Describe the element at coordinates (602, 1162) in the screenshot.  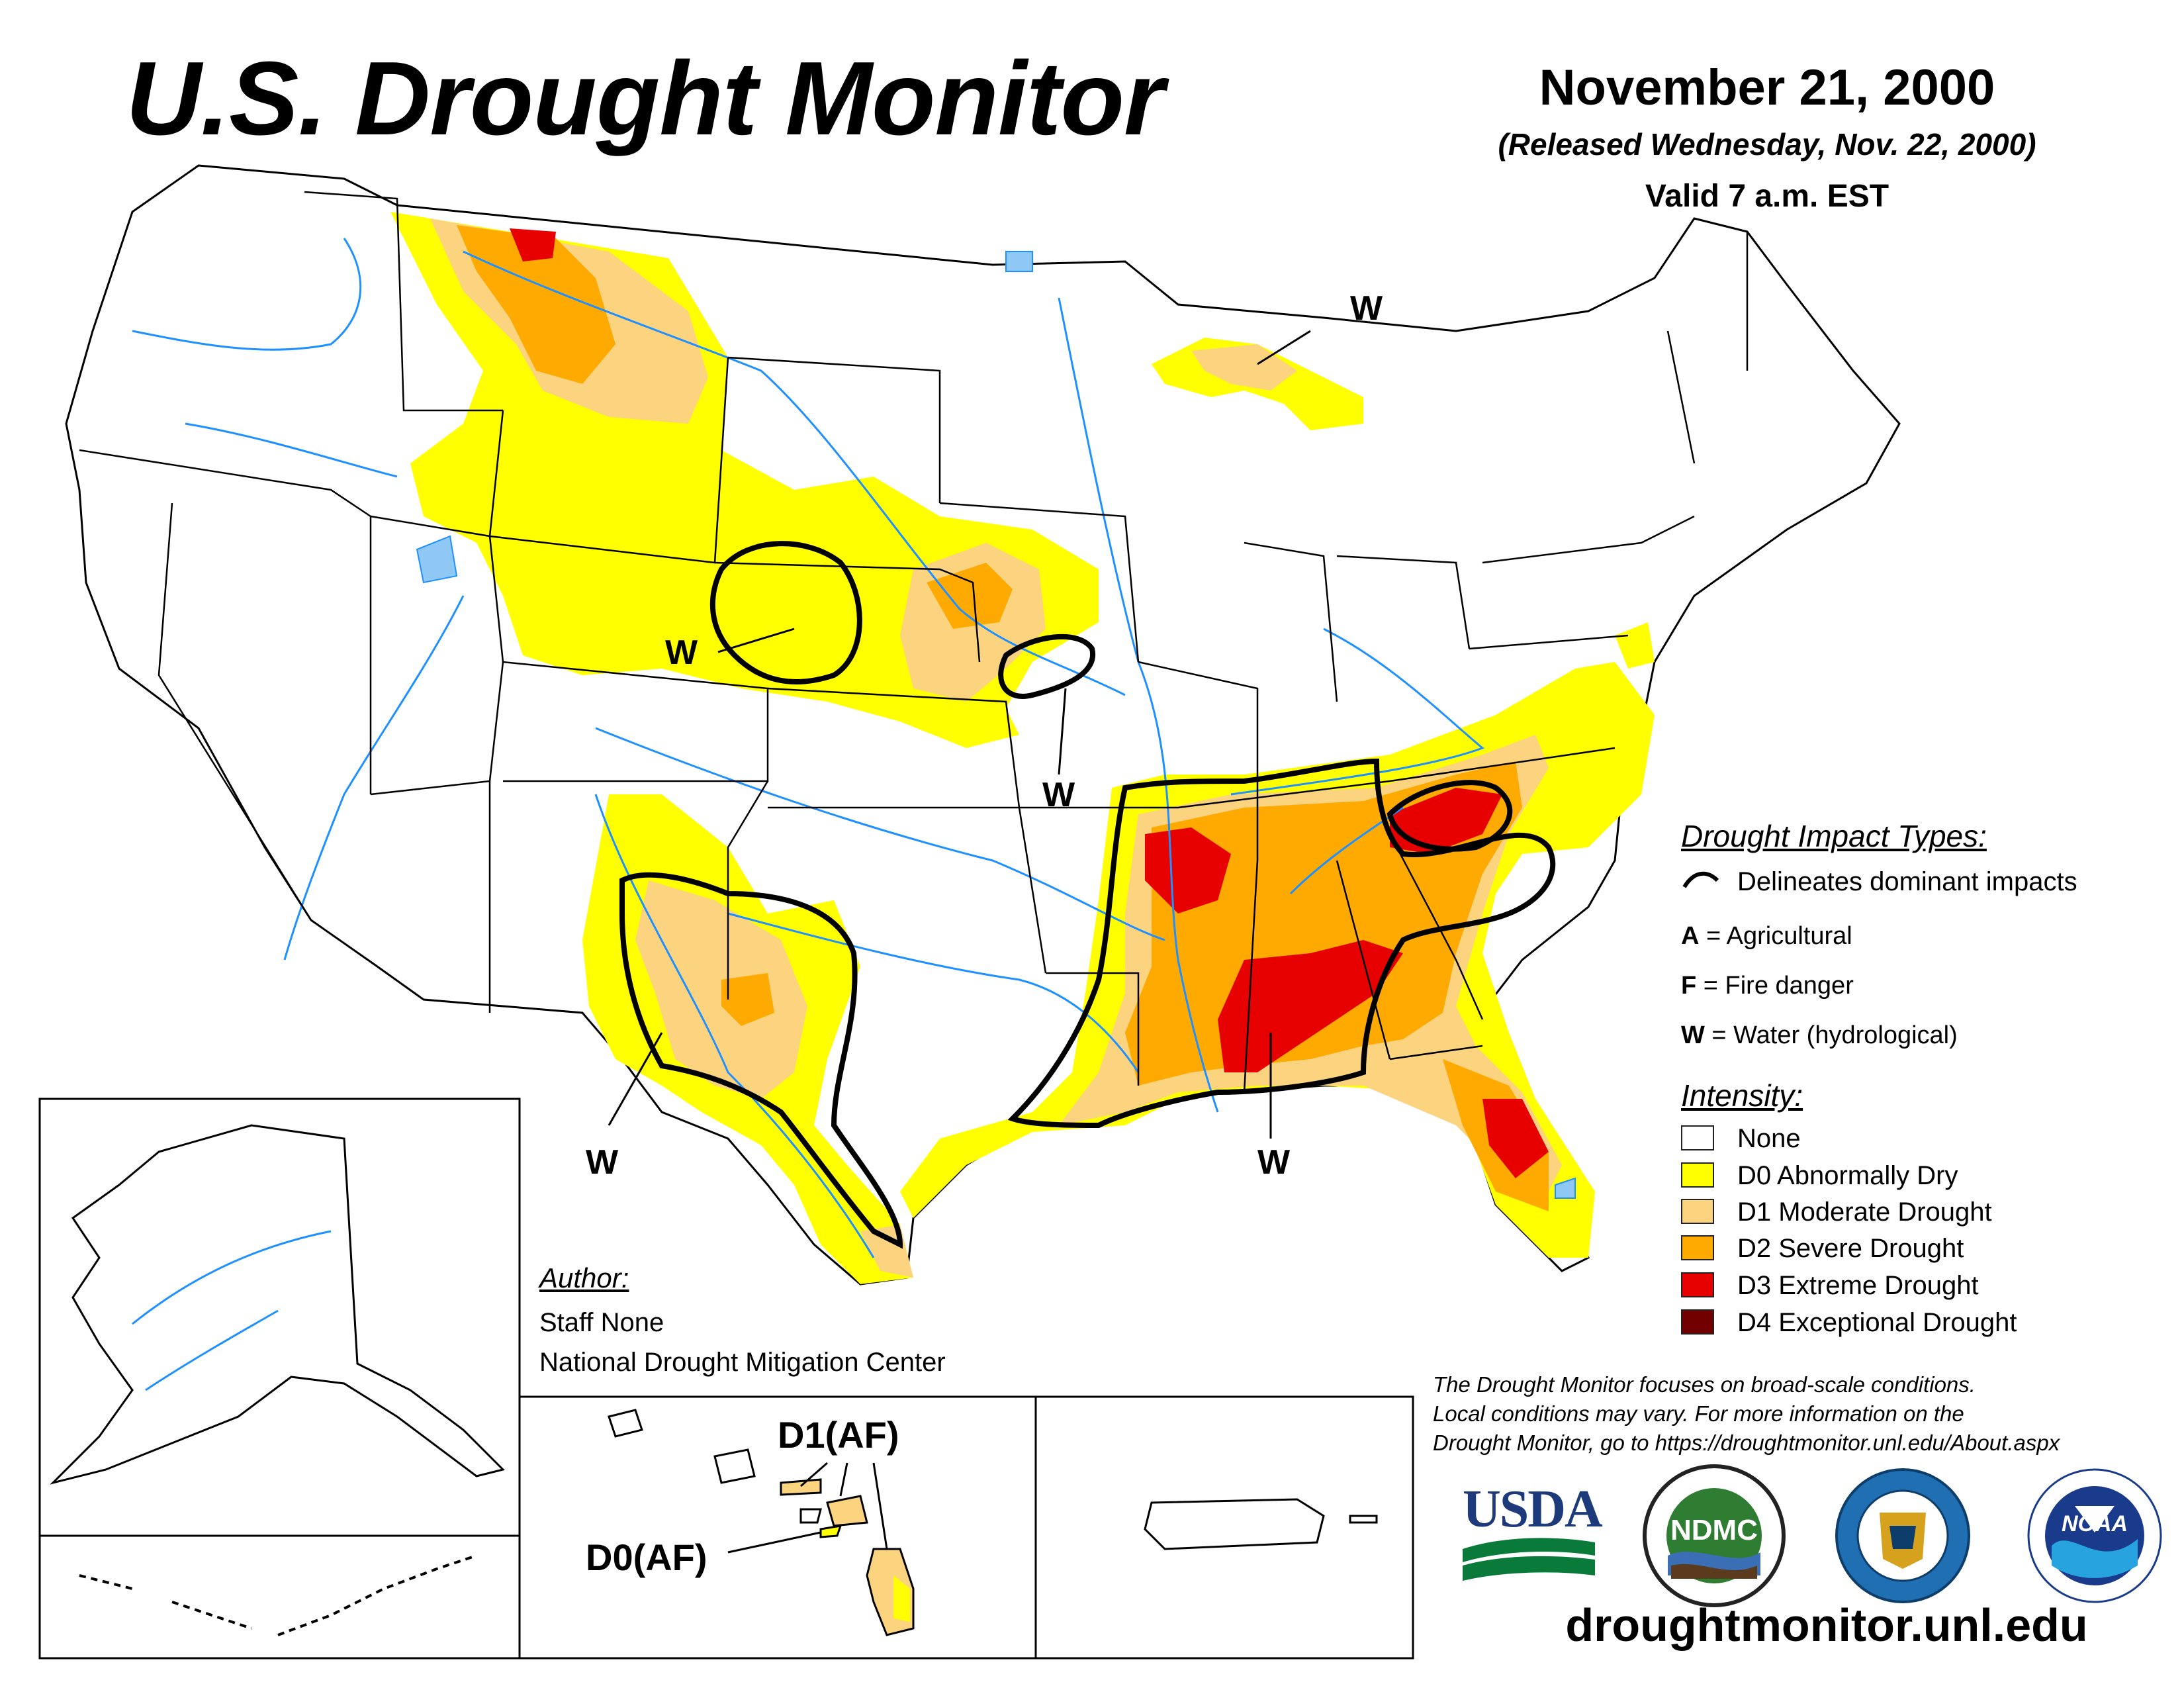
I see `impact-label-newmexico: W` at that location.